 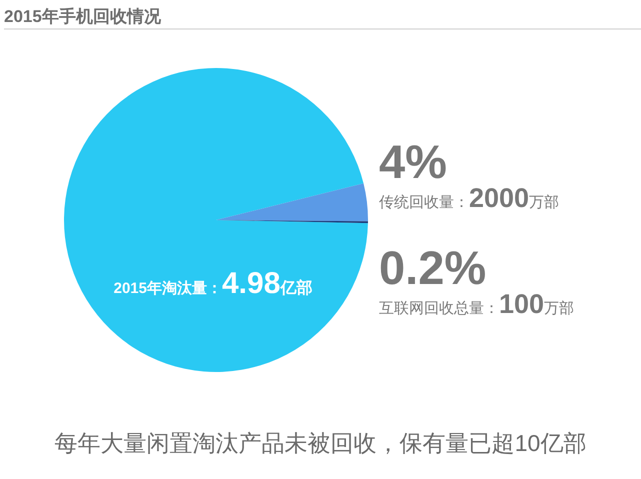 What do you see at coordinates (292, 202) in the screenshot?
I see `pie-slice` at bounding box center [292, 202].